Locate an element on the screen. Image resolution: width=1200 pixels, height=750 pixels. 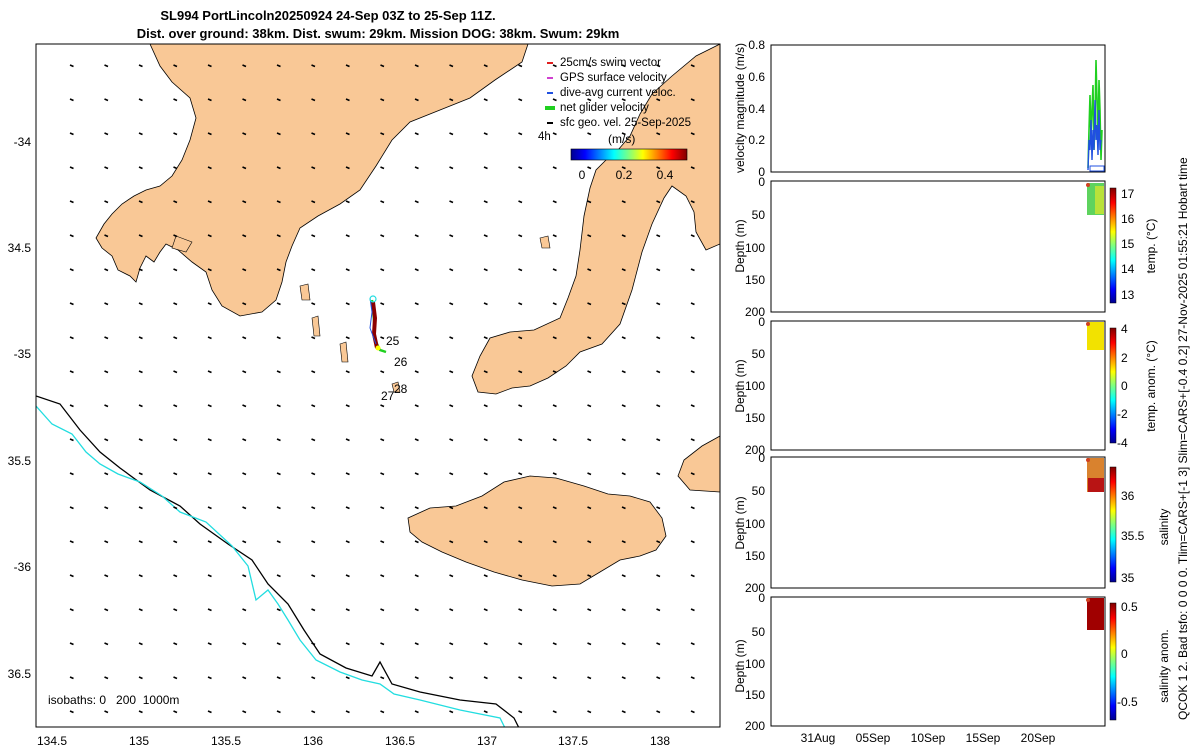
tanom-y-tick: 50 is located at coordinates (759, 354).